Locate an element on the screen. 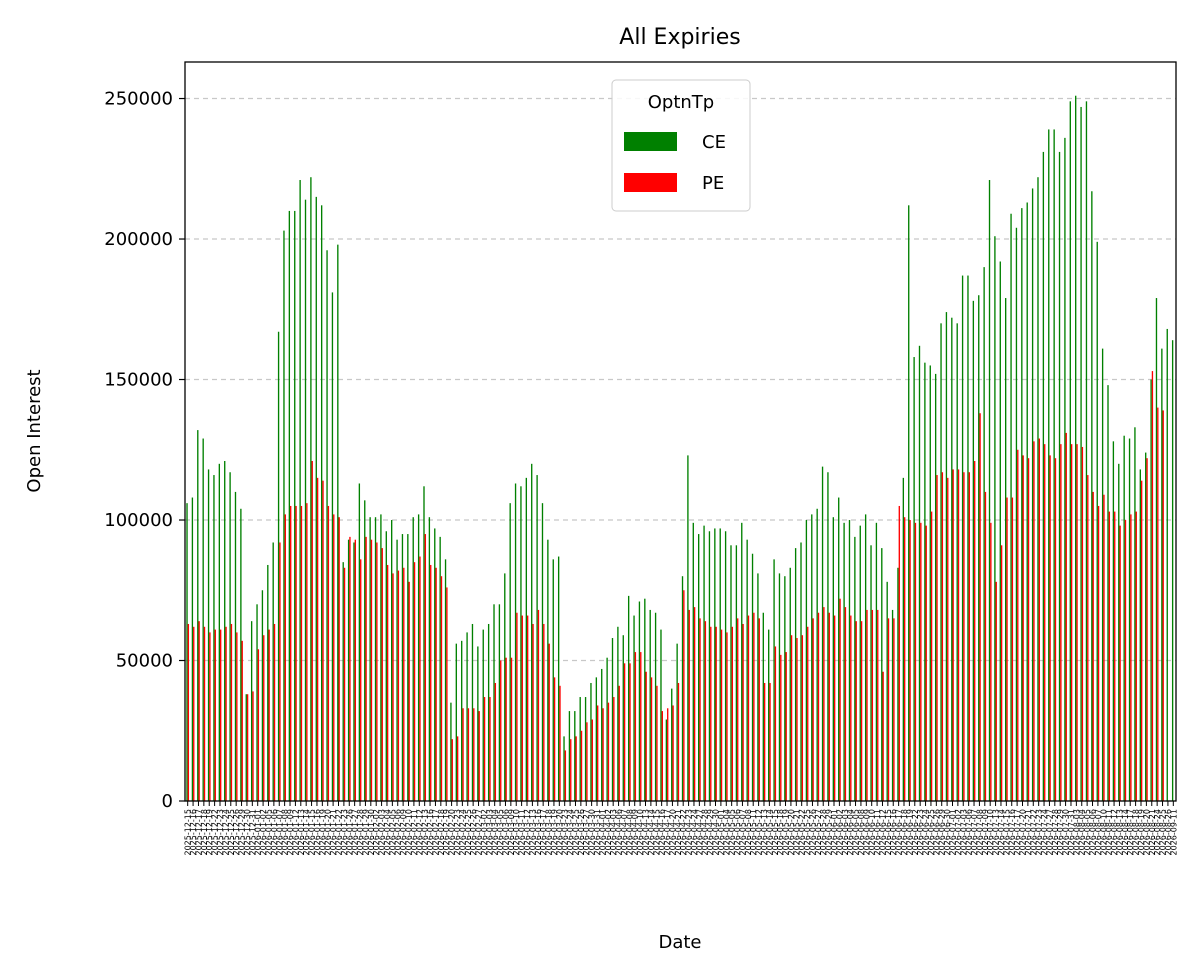 This screenshot has height=976, width=1203. x-tick-label-160: 2026-07-27 is located at coordinates (1049, 832).